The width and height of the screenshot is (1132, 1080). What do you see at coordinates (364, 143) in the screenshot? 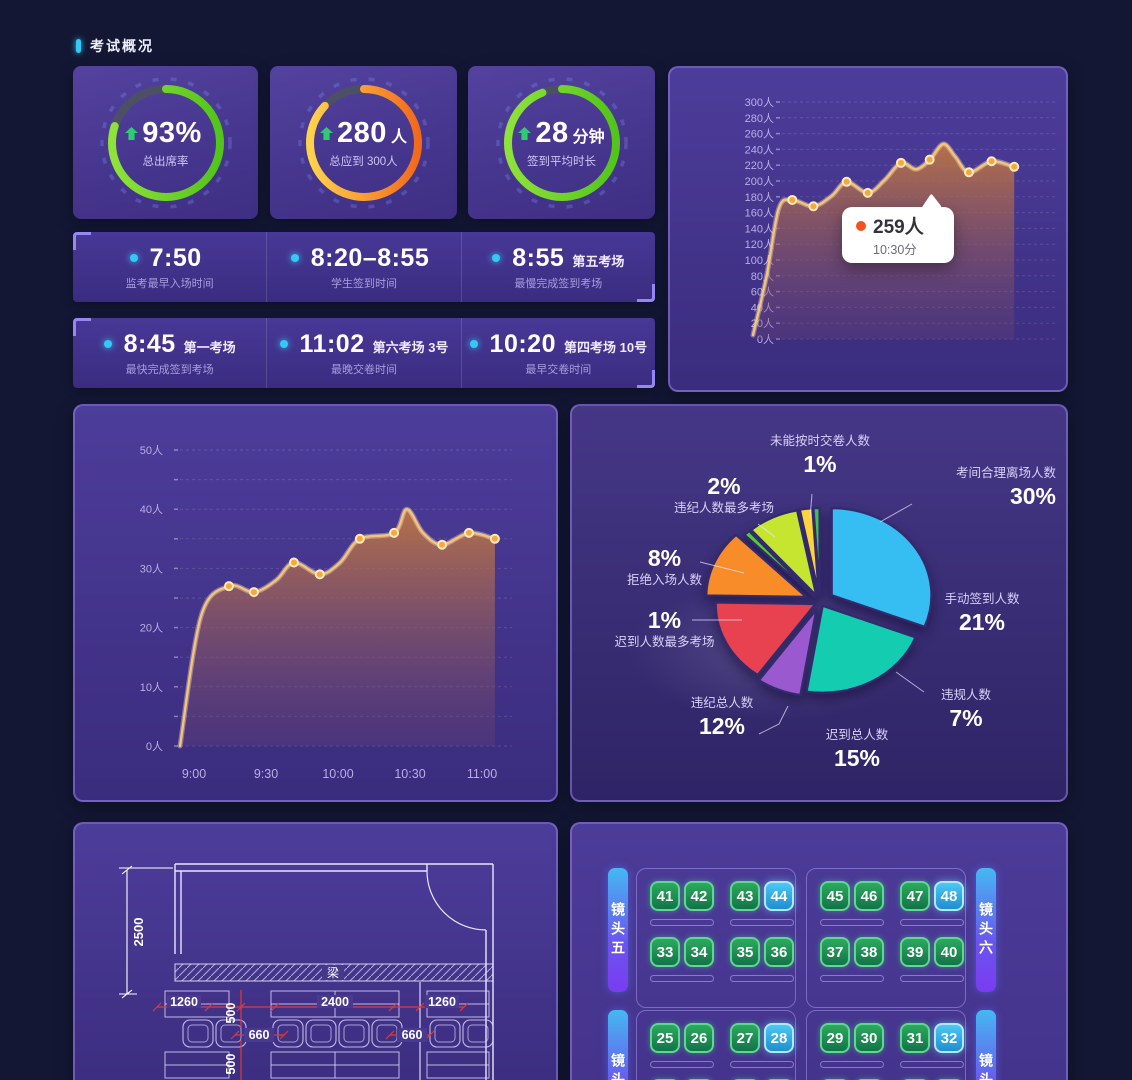
I see `signed-in-ring: 280 人 总应到 300人` at bounding box center [364, 143].